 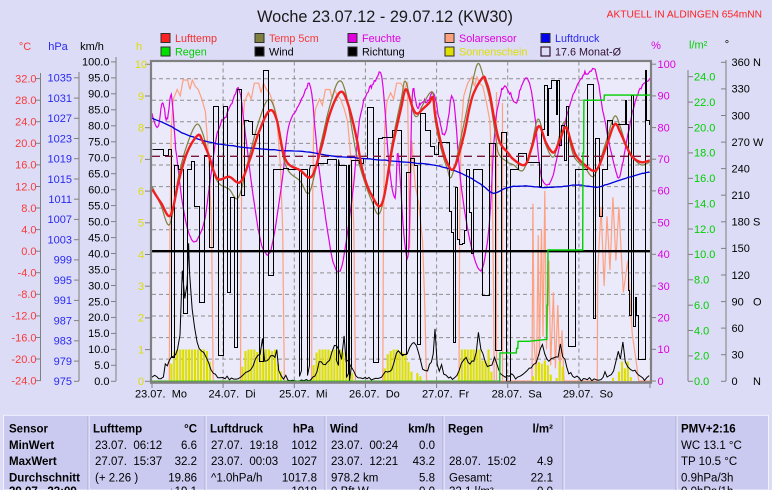 What do you see at coordinates (63, 281) in the screenshot?
I see `svg-text: 995` at bounding box center [63, 281].